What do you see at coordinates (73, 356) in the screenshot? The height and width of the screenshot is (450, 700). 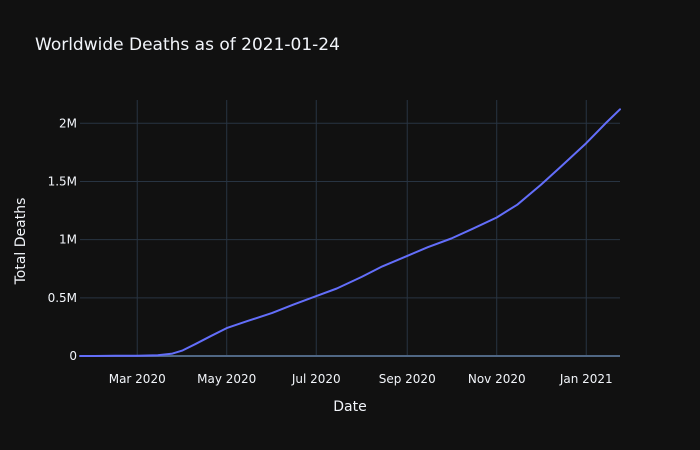 I see `y-tick-label: 0` at bounding box center [73, 356].